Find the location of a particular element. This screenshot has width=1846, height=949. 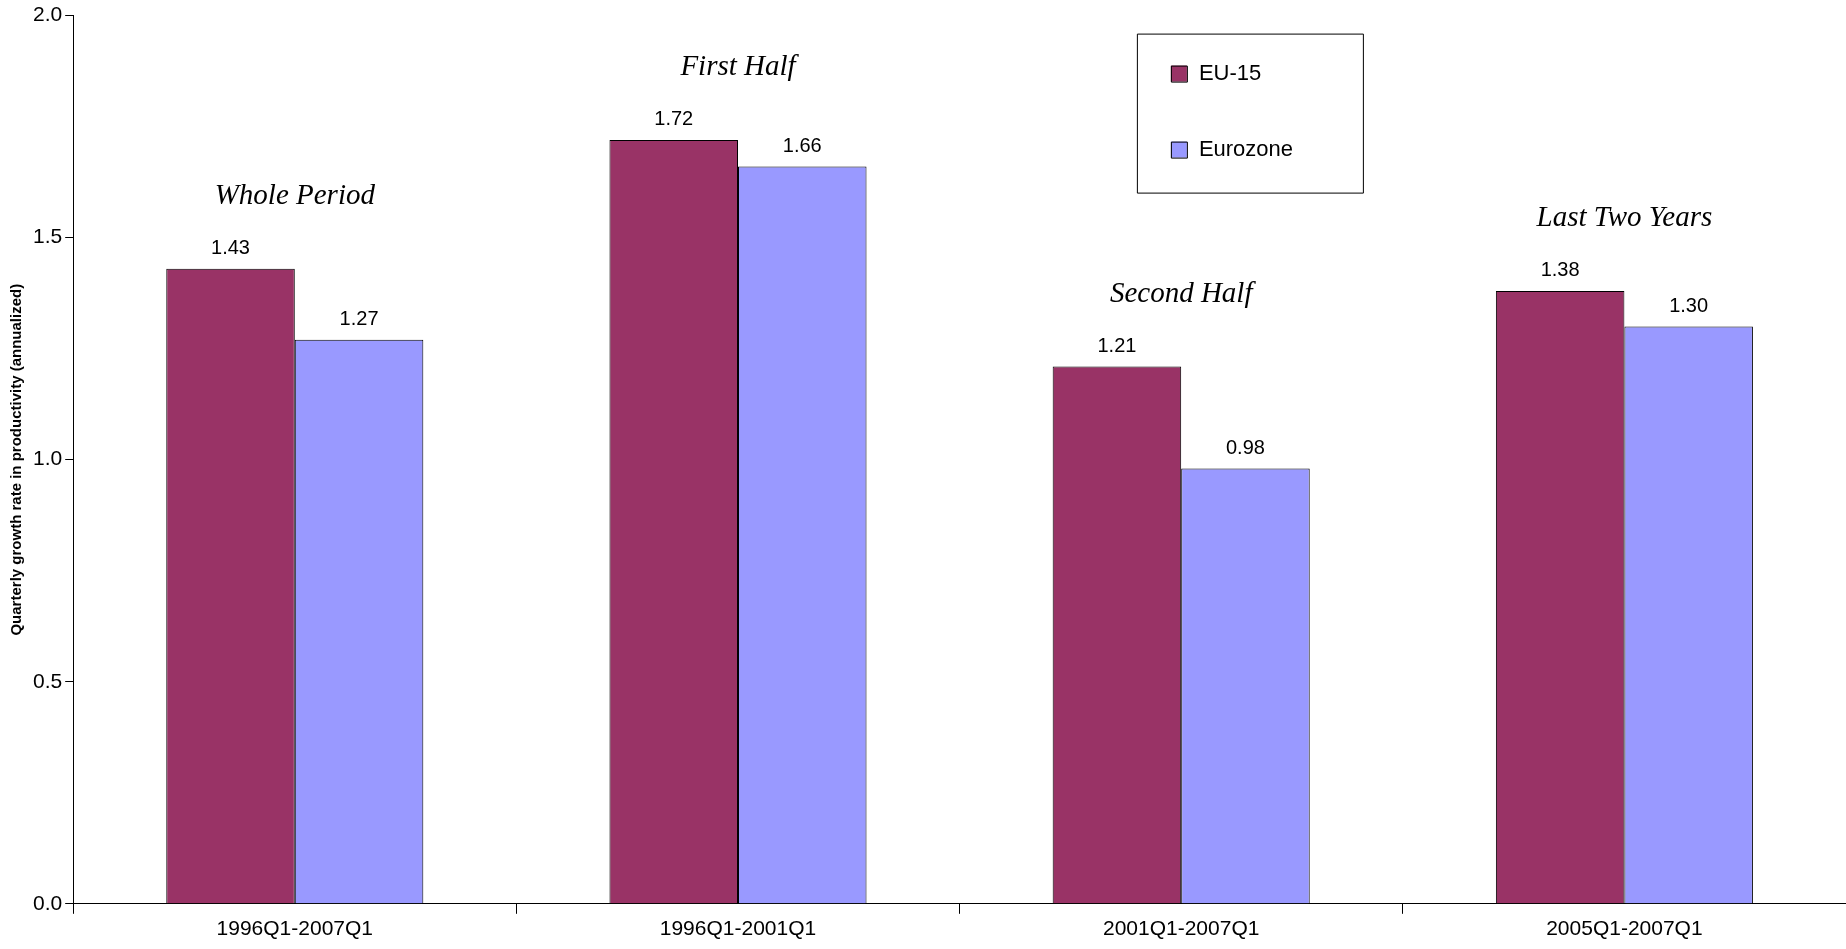

annotation: Second Half is located at coordinates (1183, 291).